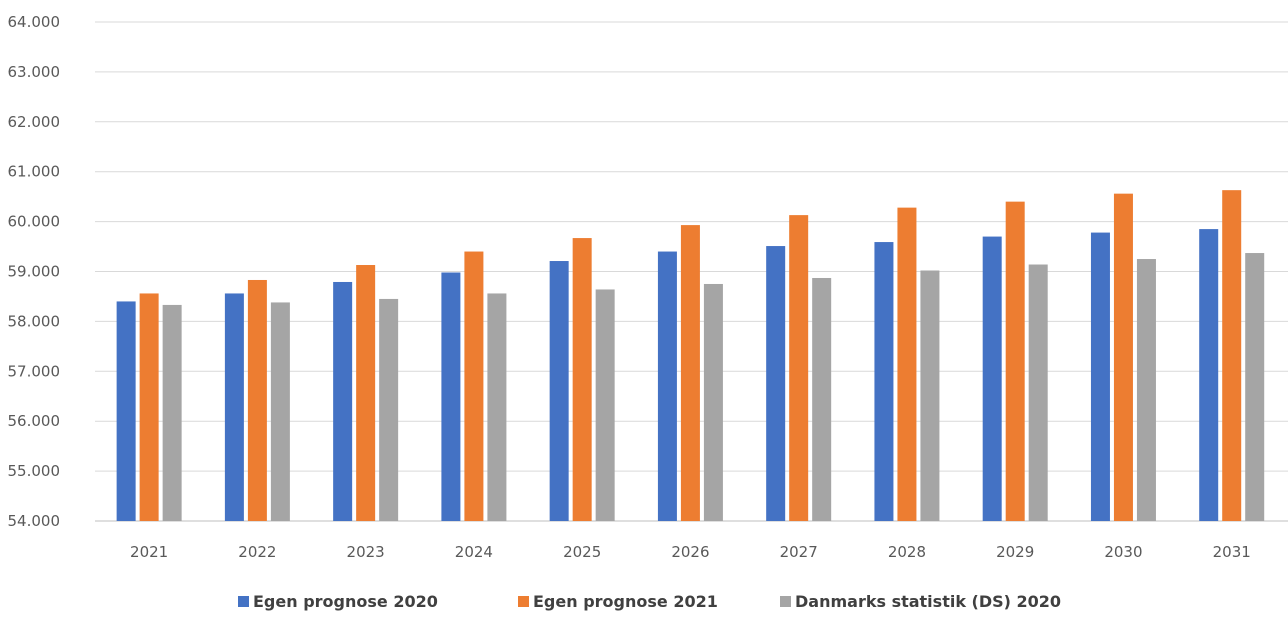  I want to click on x-tick-label: 2022, so click(257, 552).